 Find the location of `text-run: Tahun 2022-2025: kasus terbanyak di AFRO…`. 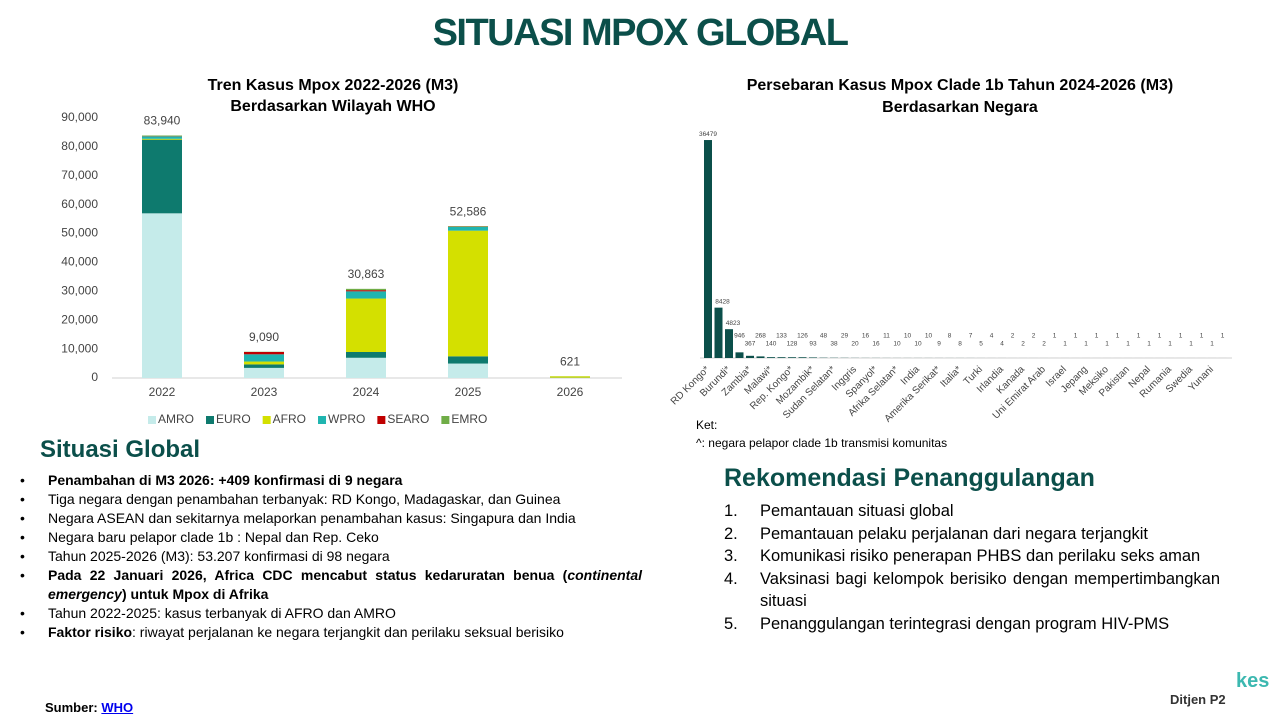

text-run: Tahun 2022-2025: kasus terbanyak di AFRO… is located at coordinates (222, 613).